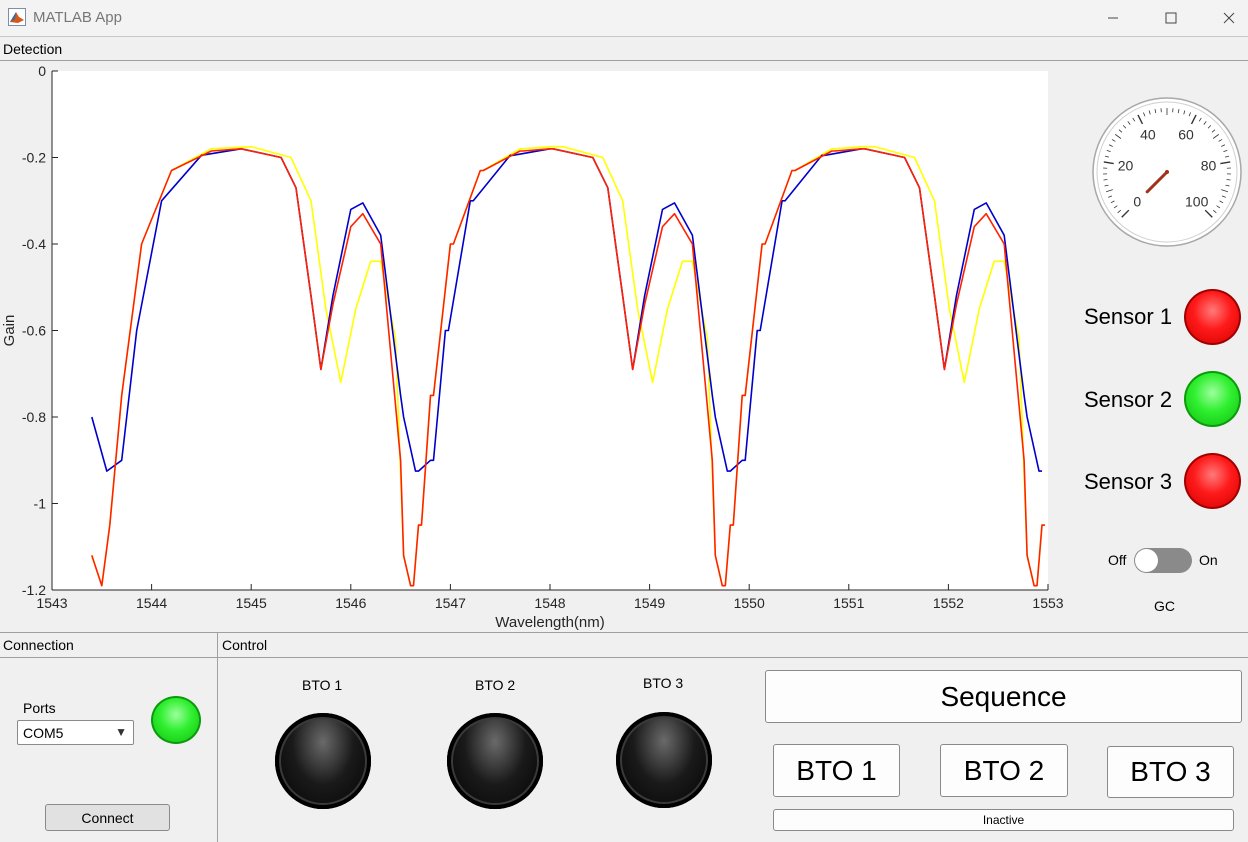  What do you see at coordinates (40, 504) in the screenshot?
I see `y-tick-label: -1` at bounding box center [40, 504].